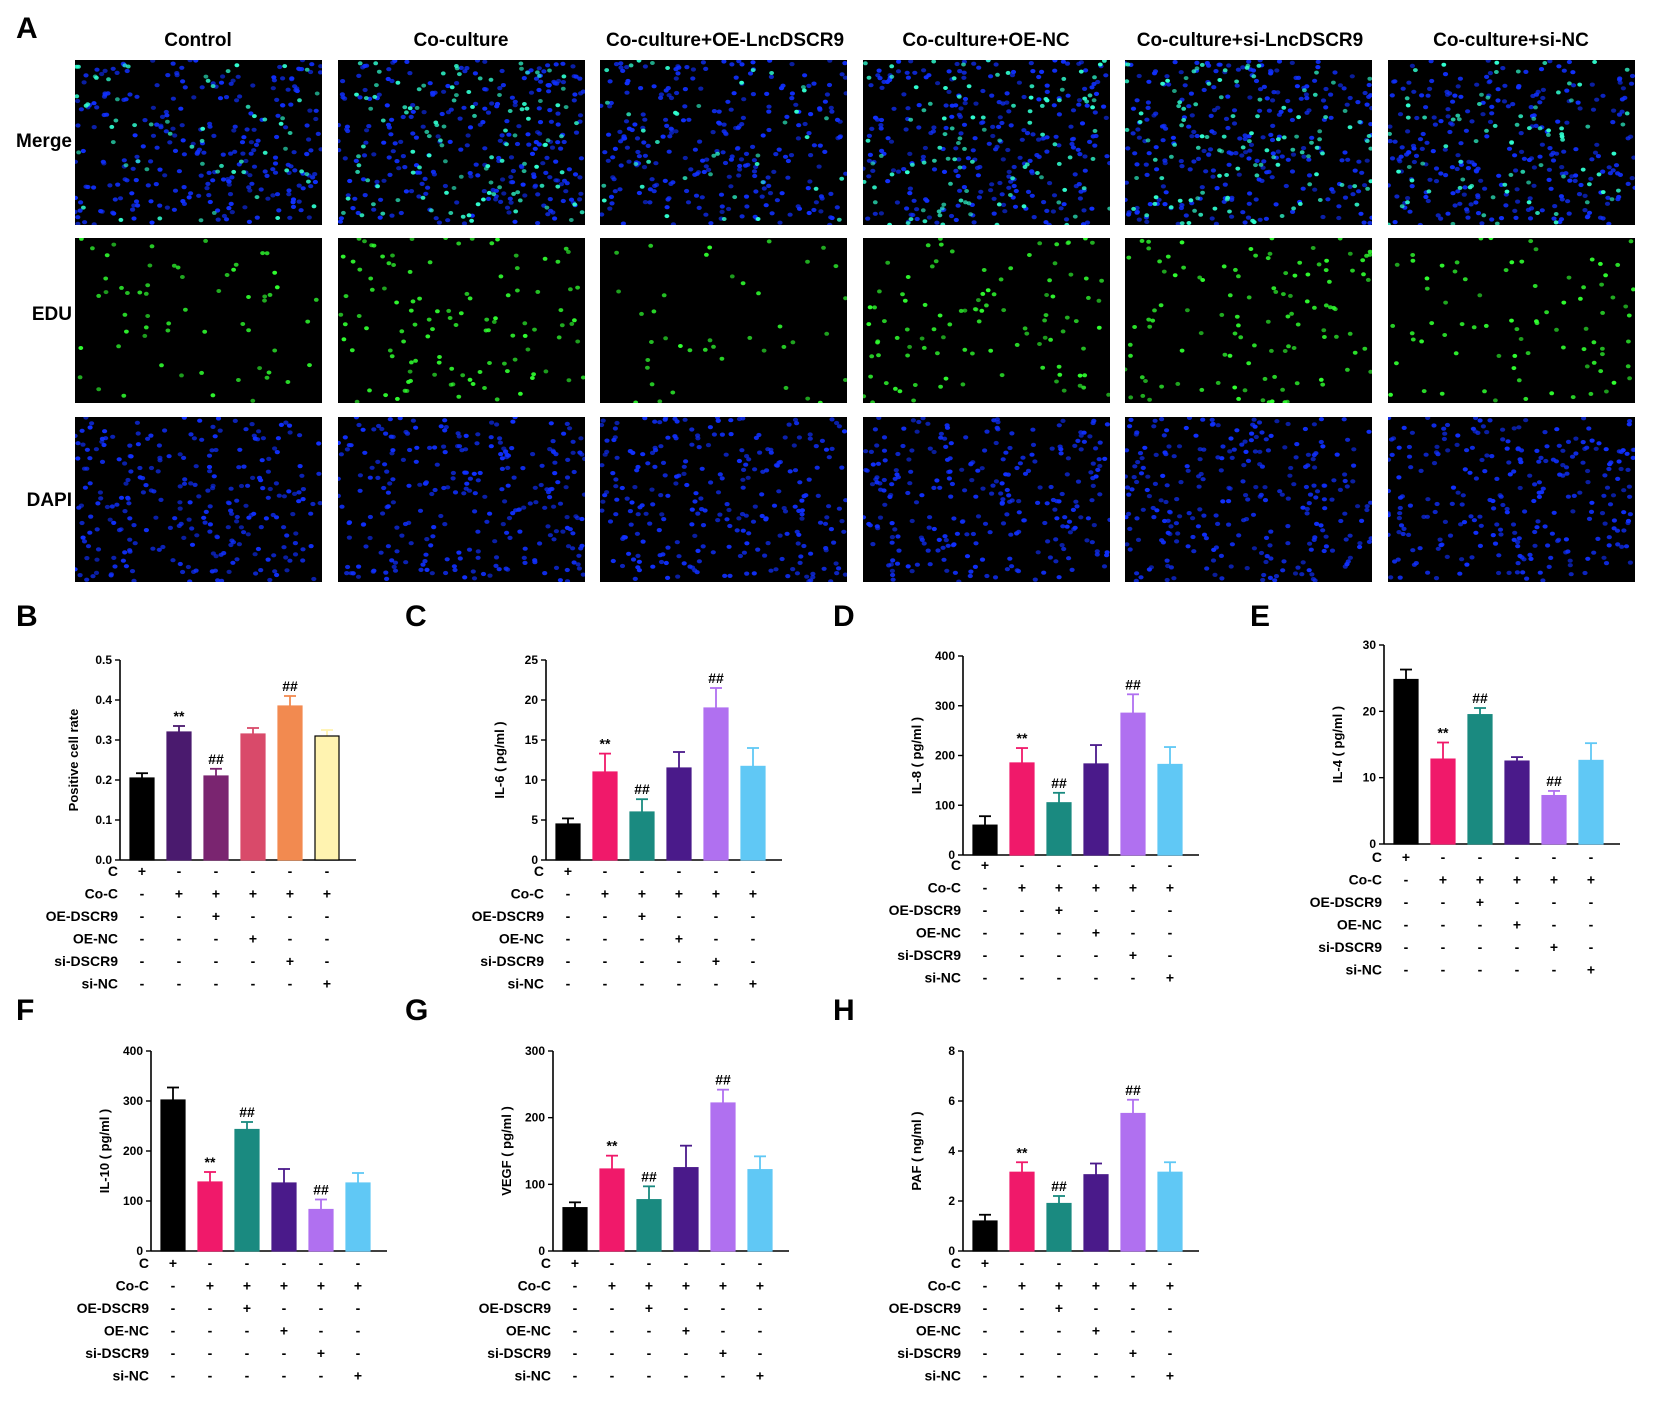 The height and width of the screenshot is (1401, 1654). What do you see at coordinates (113, 871) in the screenshot?
I see `condition-label-b-0: C` at bounding box center [113, 871].